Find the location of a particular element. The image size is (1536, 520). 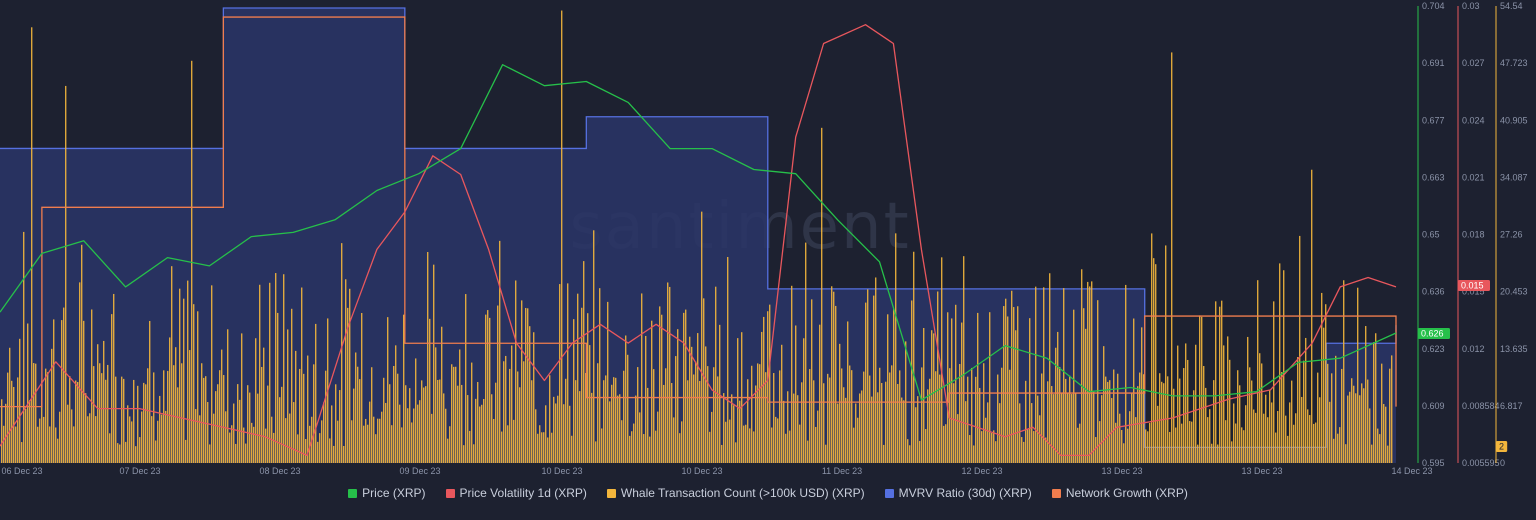

legend-item: Price Volatility 1d (XRP) is located at coordinates (516, 493).